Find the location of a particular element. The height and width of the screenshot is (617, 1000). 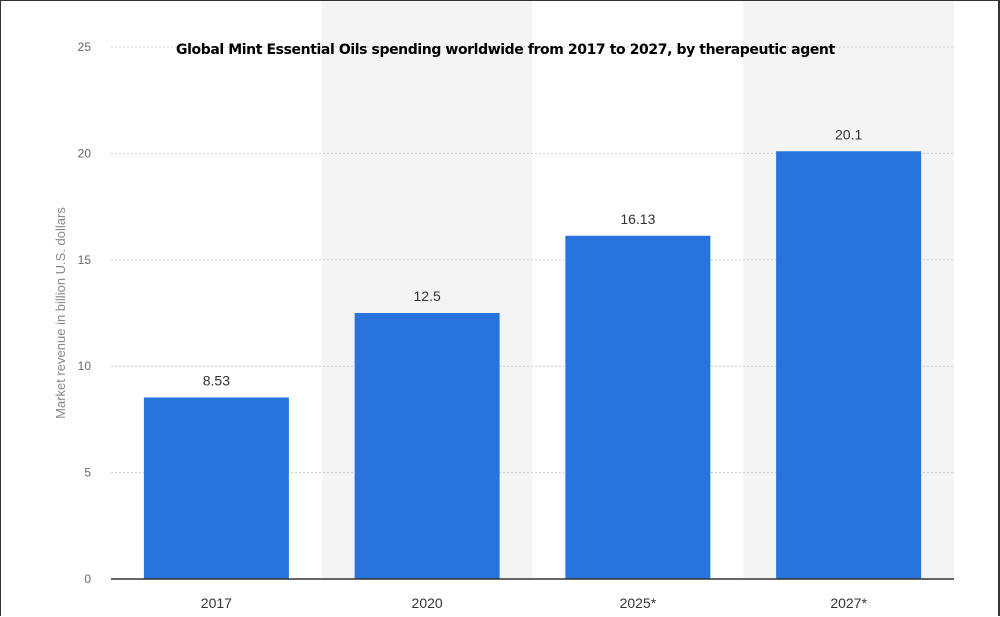

y-tick-label: 25 is located at coordinates (85, 47).